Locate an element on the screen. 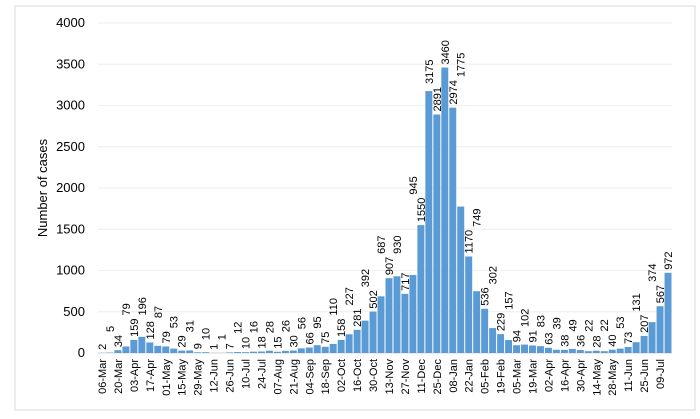  x-tick-label: 27-Nov is located at coordinates (406, 377).